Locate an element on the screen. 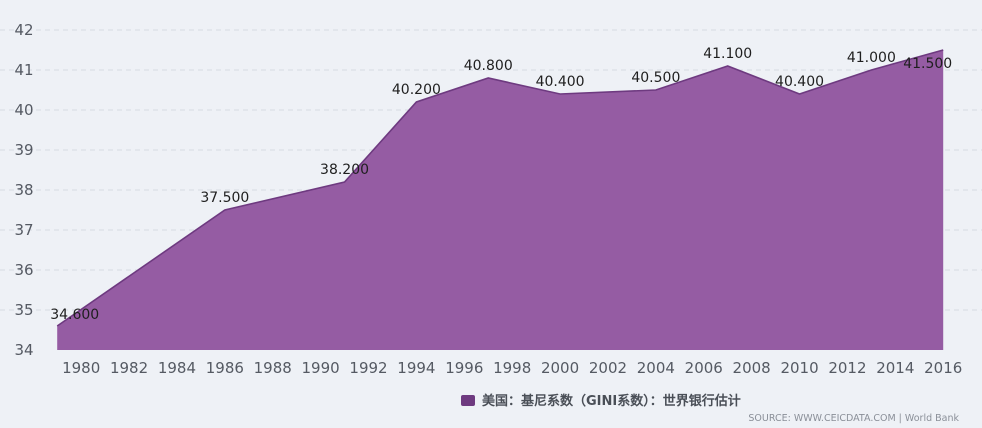  y-tick-label: 41 is located at coordinates (23, 70).